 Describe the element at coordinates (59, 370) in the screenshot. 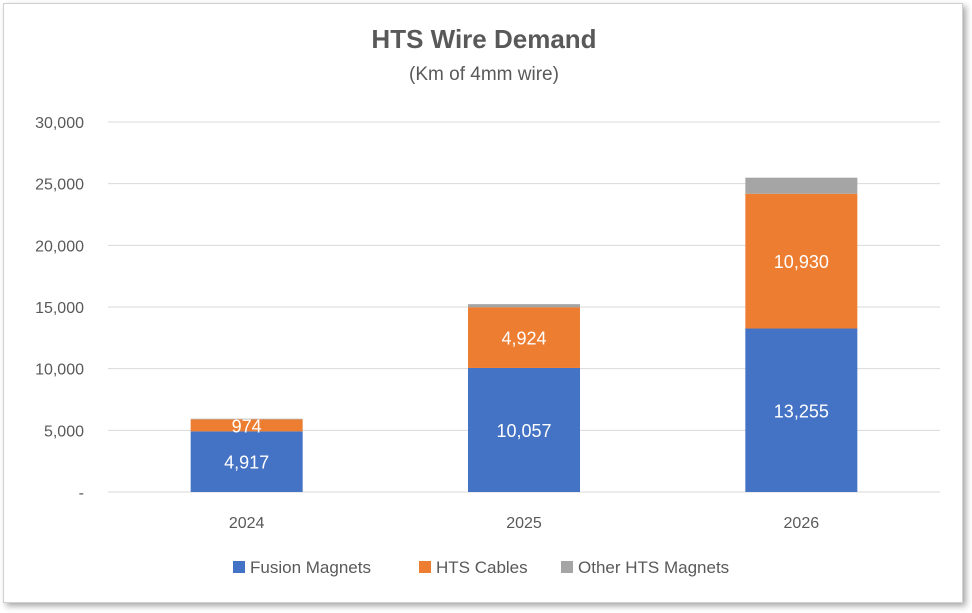

I see `y-tick-label: 10,000` at that location.